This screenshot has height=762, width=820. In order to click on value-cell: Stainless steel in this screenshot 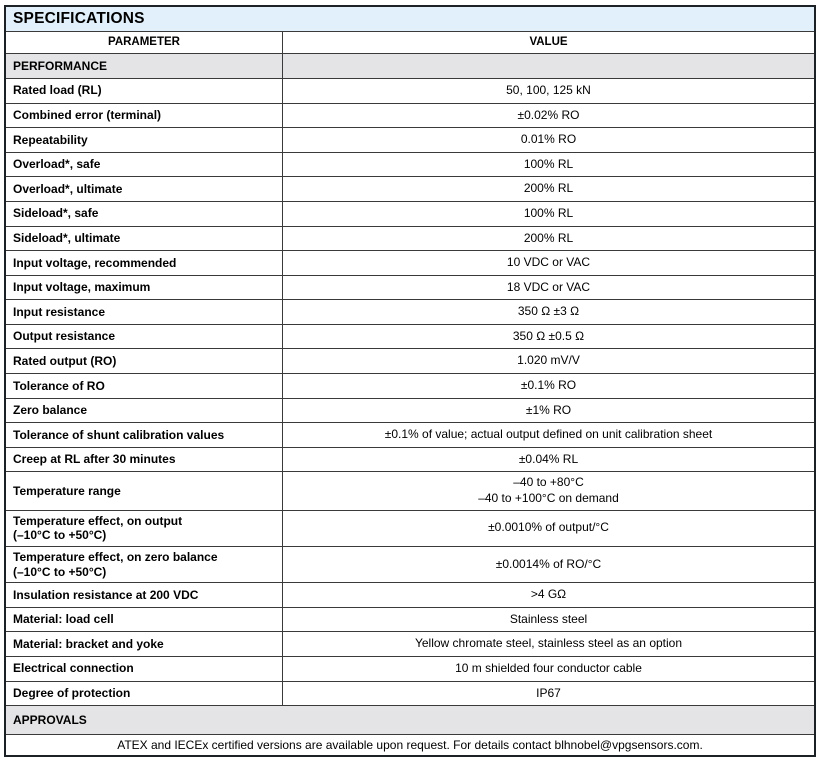, I will do `click(548, 618)`.